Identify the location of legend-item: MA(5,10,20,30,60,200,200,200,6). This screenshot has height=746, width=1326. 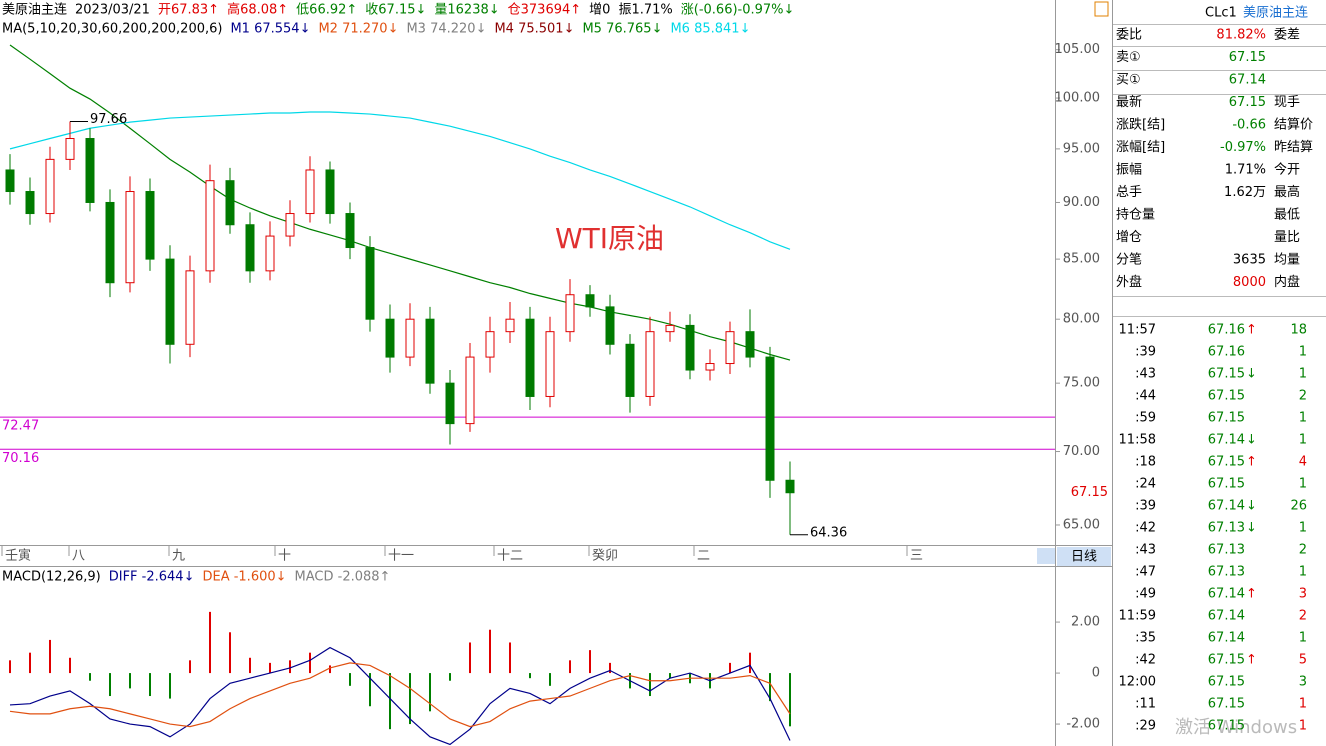
(112, 29).